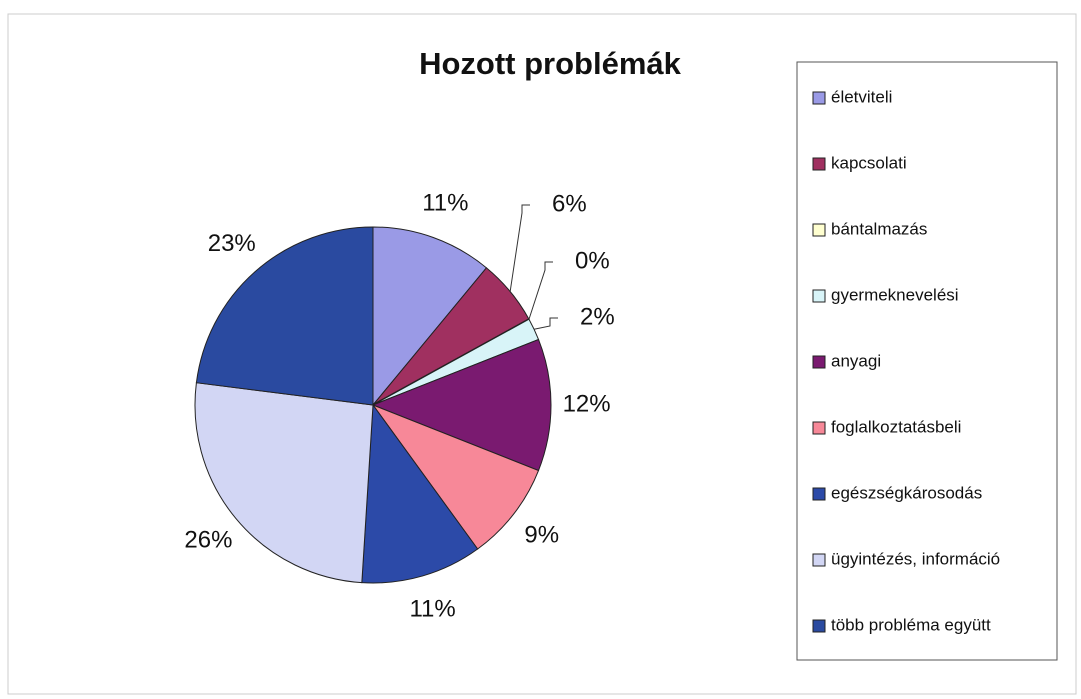 The image size is (1081, 699). What do you see at coordinates (861, 96) in the screenshot?
I see `legend-label: életviteli` at bounding box center [861, 96].